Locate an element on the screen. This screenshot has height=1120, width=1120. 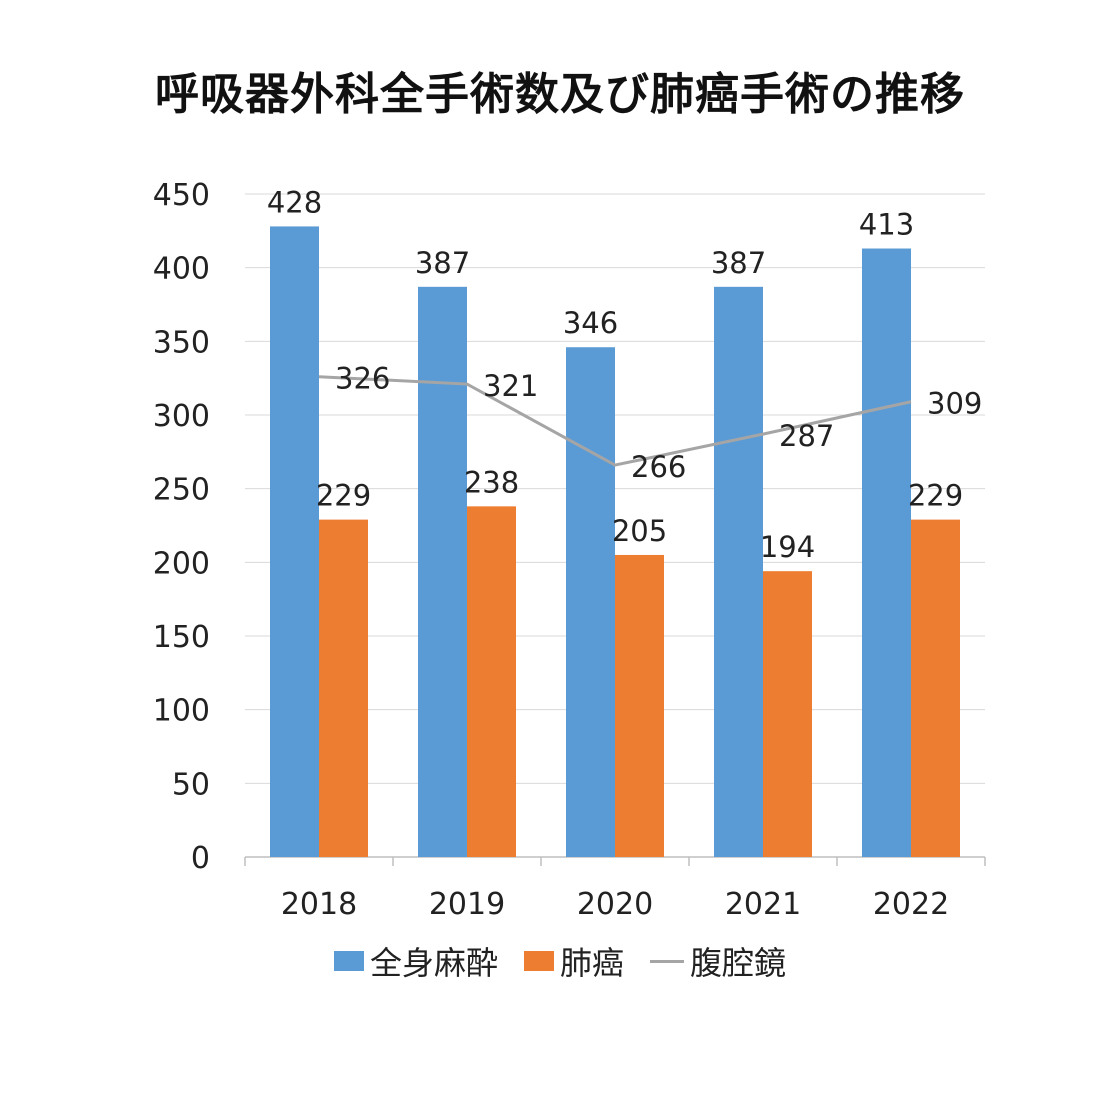
legend-item-series-1: 全身麻酔 is located at coordinates (415, 961).